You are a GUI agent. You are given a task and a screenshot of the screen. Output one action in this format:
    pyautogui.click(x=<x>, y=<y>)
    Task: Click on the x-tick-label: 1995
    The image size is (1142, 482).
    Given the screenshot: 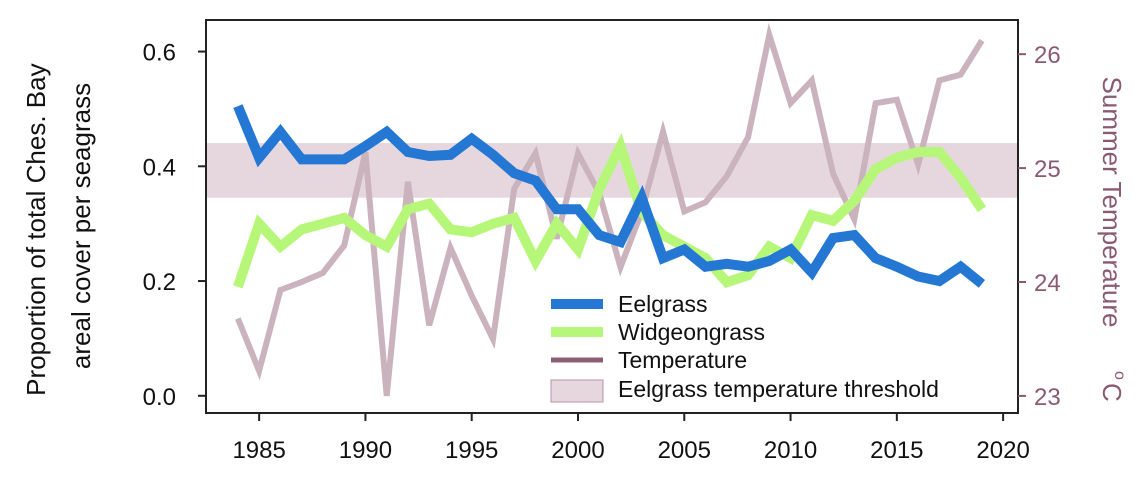 What is the action you would take?
    pyautogui.click(x=471, y=450)
    